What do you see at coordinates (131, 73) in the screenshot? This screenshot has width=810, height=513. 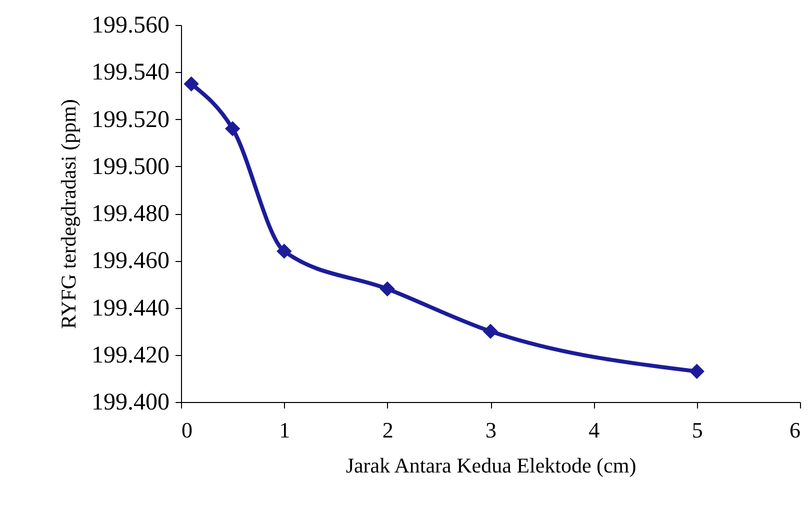 I see `y-tick-label: 199.540` at bounding box center [131, 73].